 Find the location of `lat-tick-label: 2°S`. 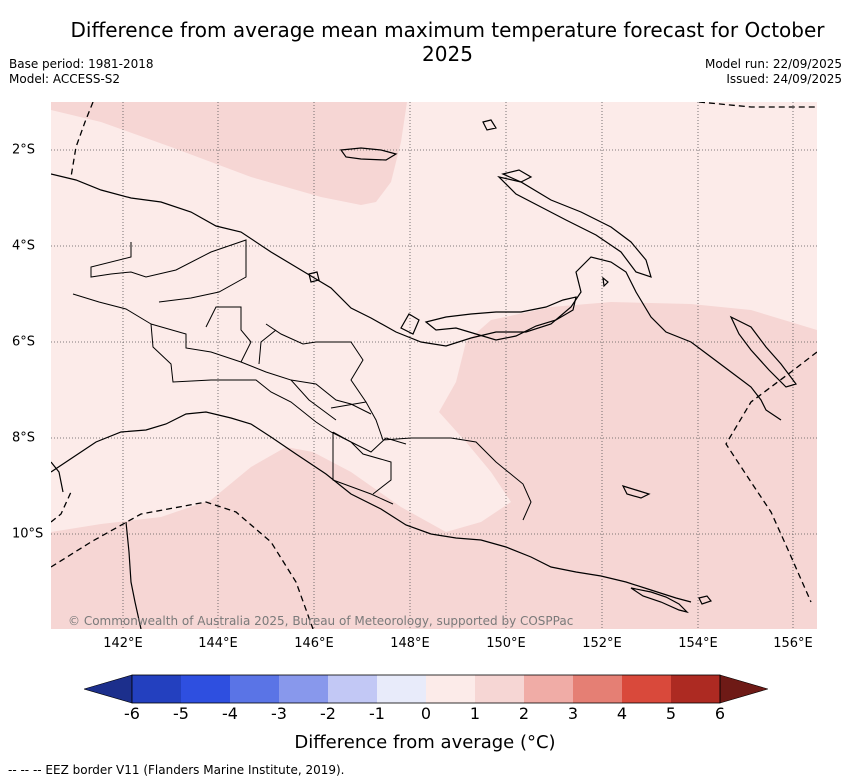

lat-tick-label: 2°S is located at coordinates (24, 150).